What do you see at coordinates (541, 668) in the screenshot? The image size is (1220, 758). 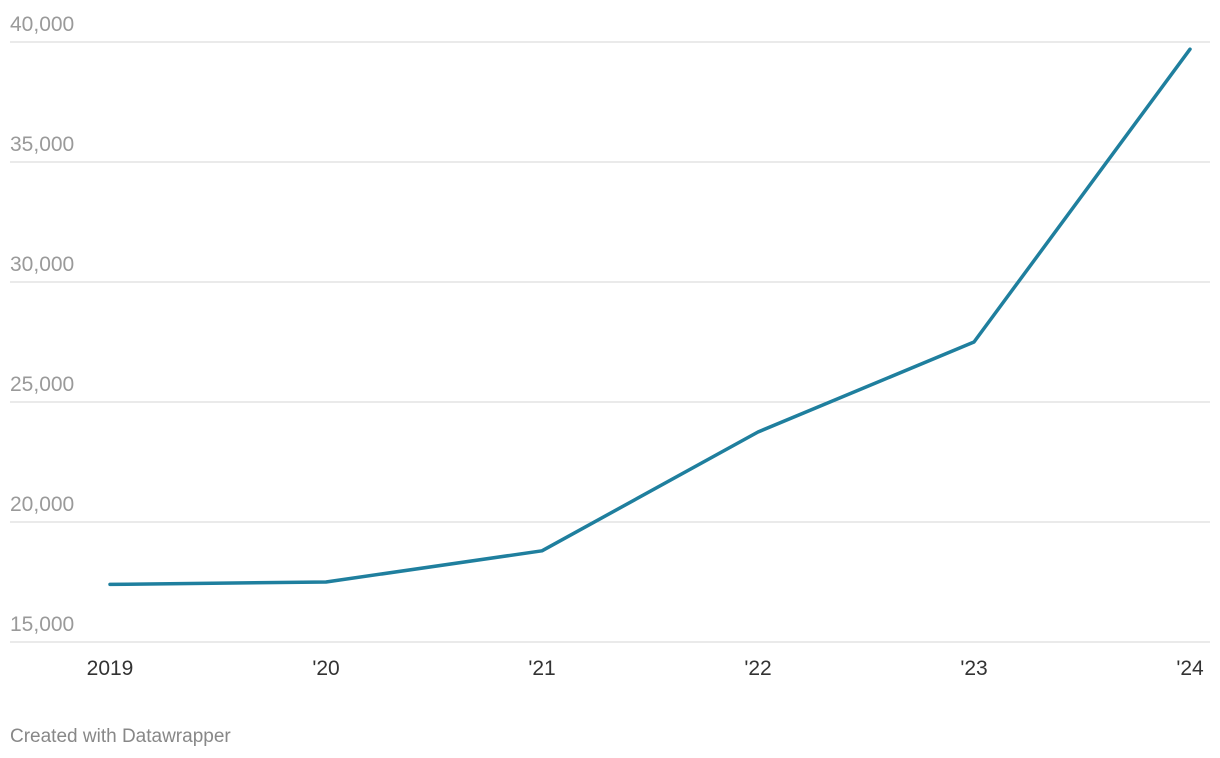 I see `x-tick-label: '21` at bounding box center [541, 668].